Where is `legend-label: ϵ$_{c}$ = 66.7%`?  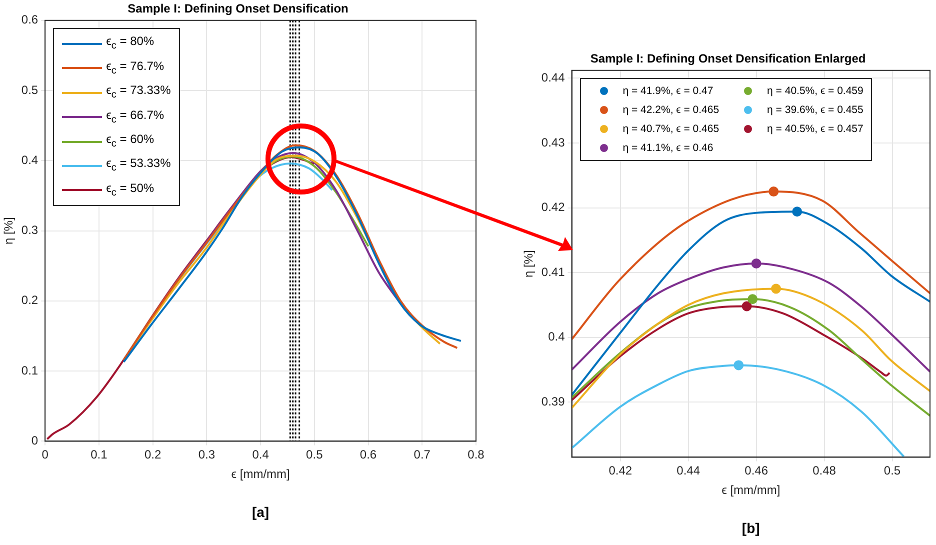
legend-label: ϵ$_{c}$ = 66.7% is located at coordinates (135, 116).